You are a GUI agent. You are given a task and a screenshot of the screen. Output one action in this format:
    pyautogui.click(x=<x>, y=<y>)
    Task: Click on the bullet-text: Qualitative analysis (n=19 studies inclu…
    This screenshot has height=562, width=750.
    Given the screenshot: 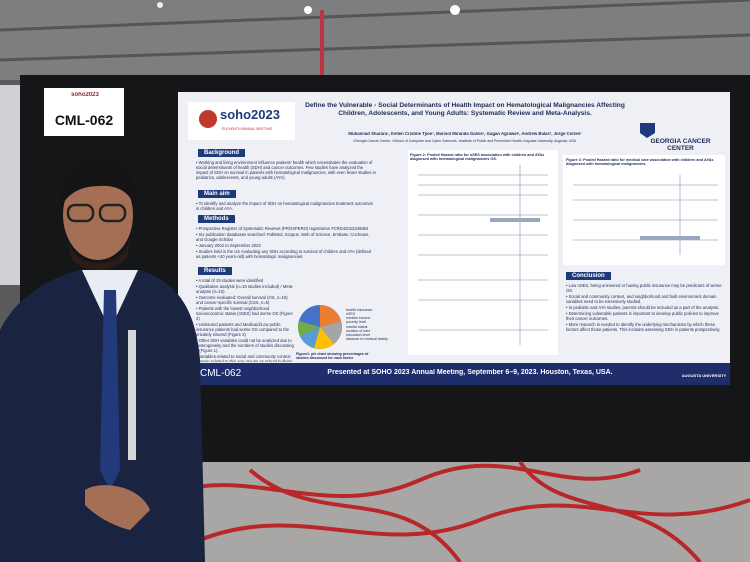 What is the action you would take?
    pyautogui.click(x=245, y=289)
    